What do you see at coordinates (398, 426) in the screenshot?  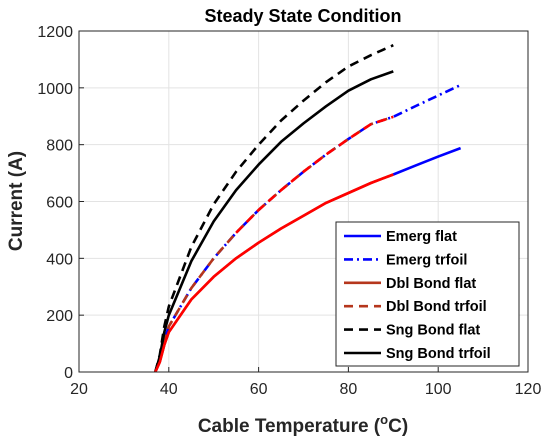 I see `x-axis-label-unit: C)` at bounding box center [398, 426].